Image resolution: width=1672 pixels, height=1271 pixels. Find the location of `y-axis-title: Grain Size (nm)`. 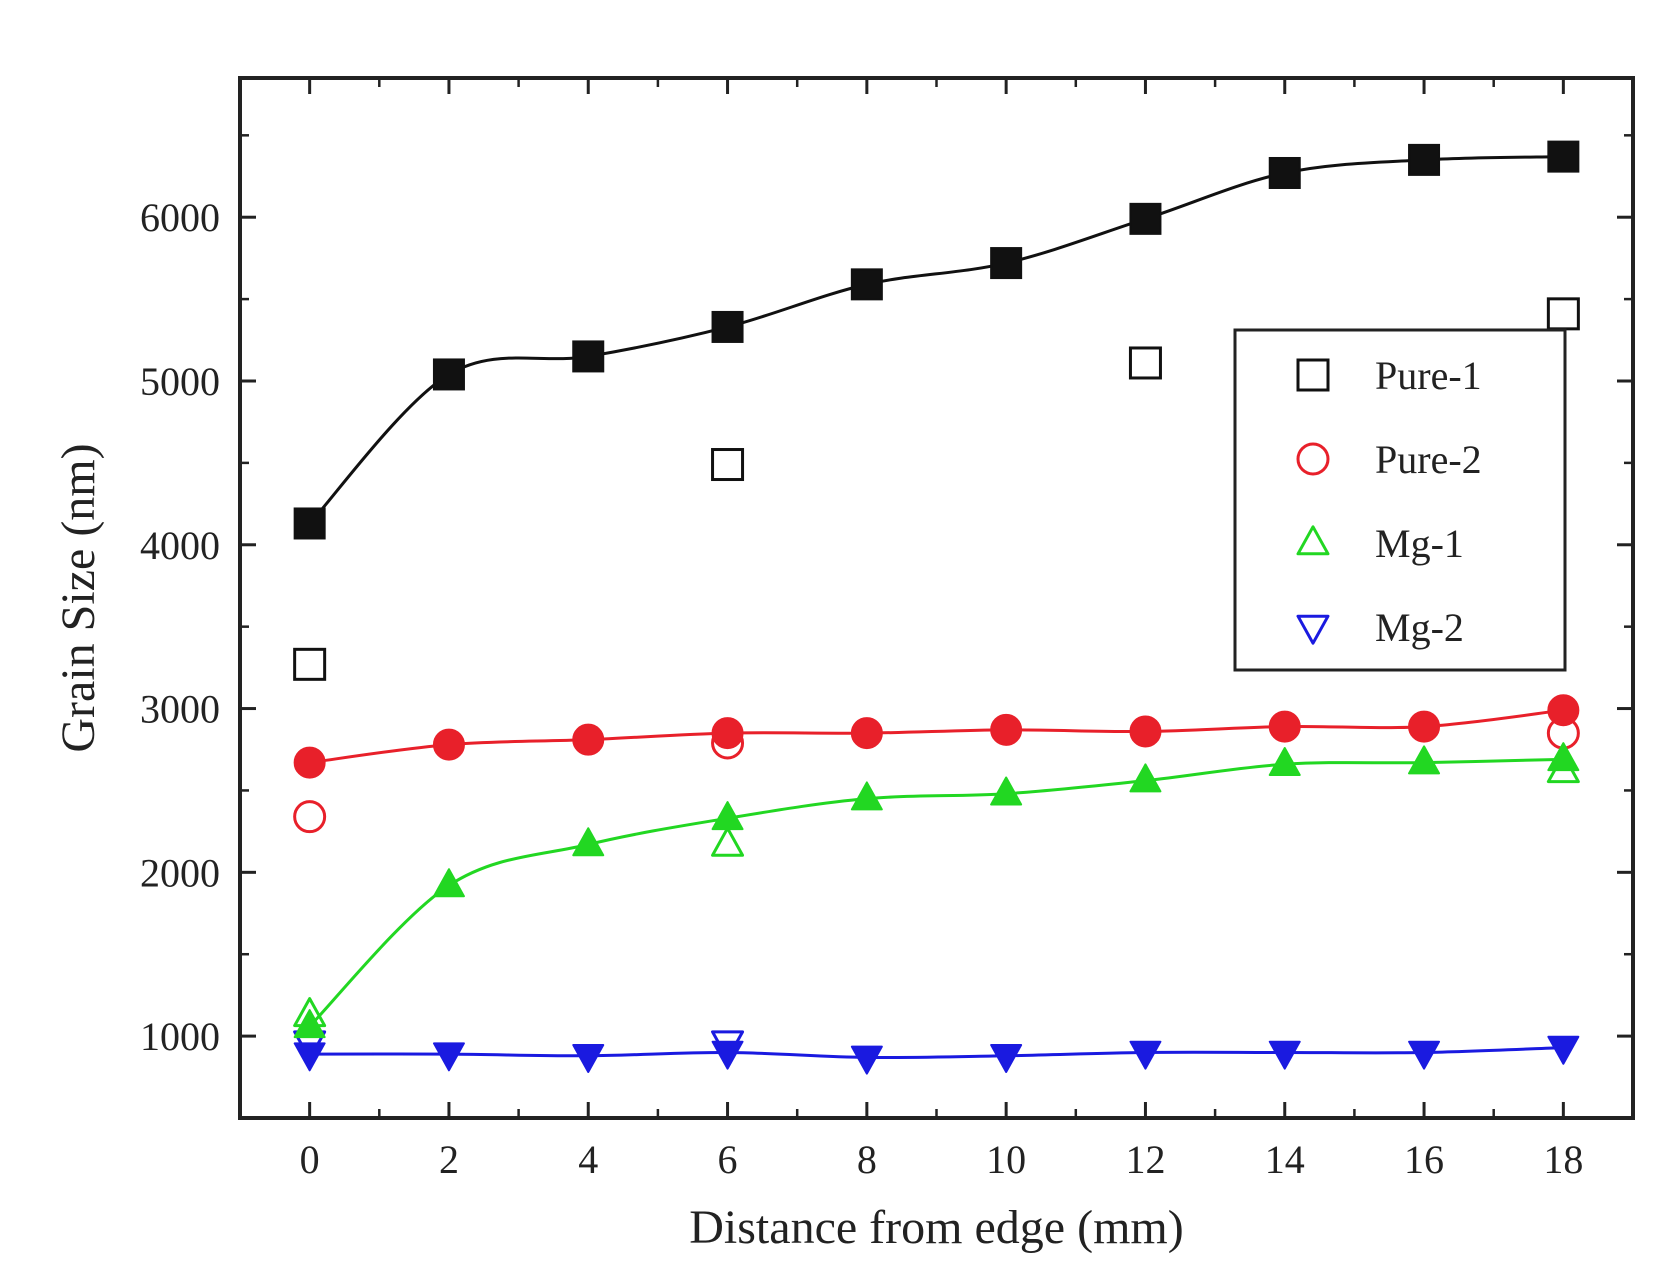

y-axis-title: Grain Size (nm) is located at coordinates (78, 597).